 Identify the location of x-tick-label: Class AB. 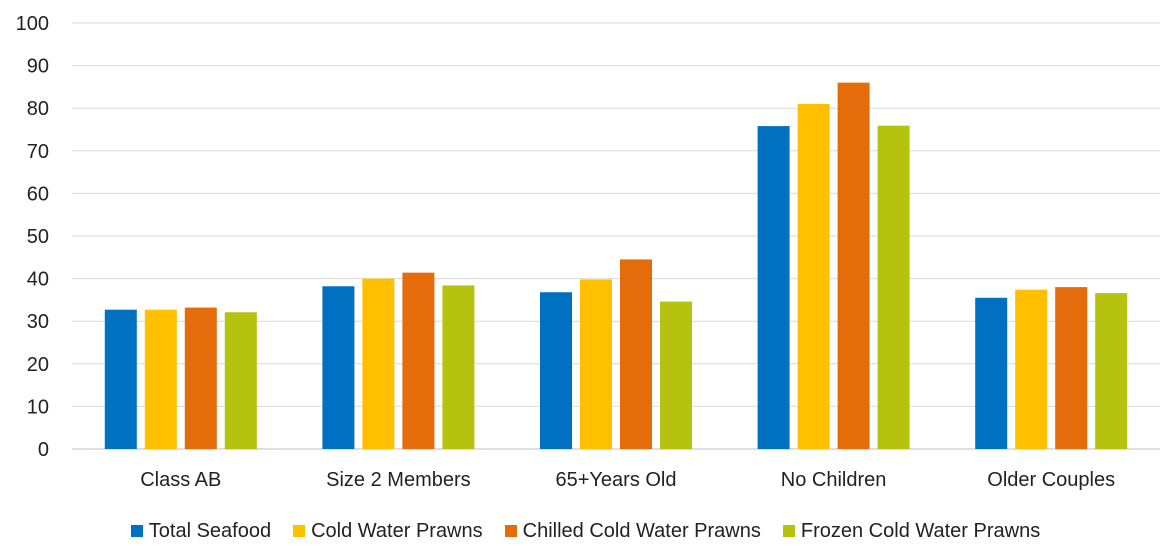
(180, 480).